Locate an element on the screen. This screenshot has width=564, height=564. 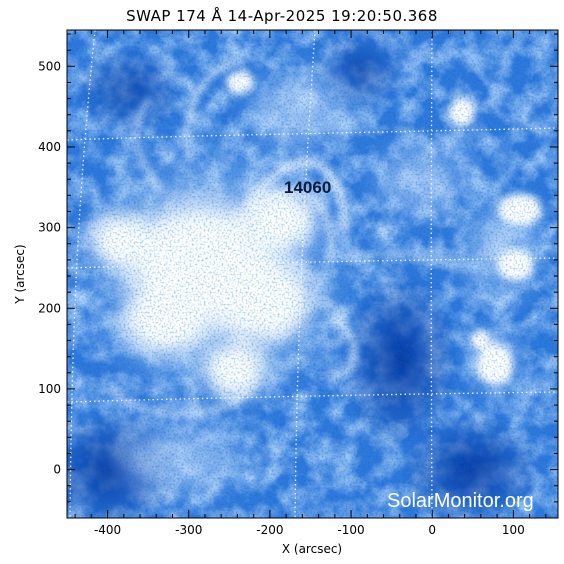
x-tick-label: -200 is located at coordinates (269, 530).